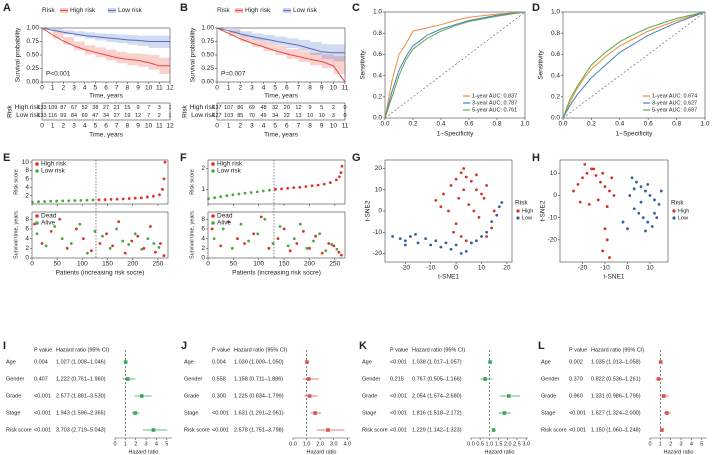  What do you see at coordinates (322, 126) in the screenshot?
I see `x-tick-label: 9` at bounding box center [322, 126].